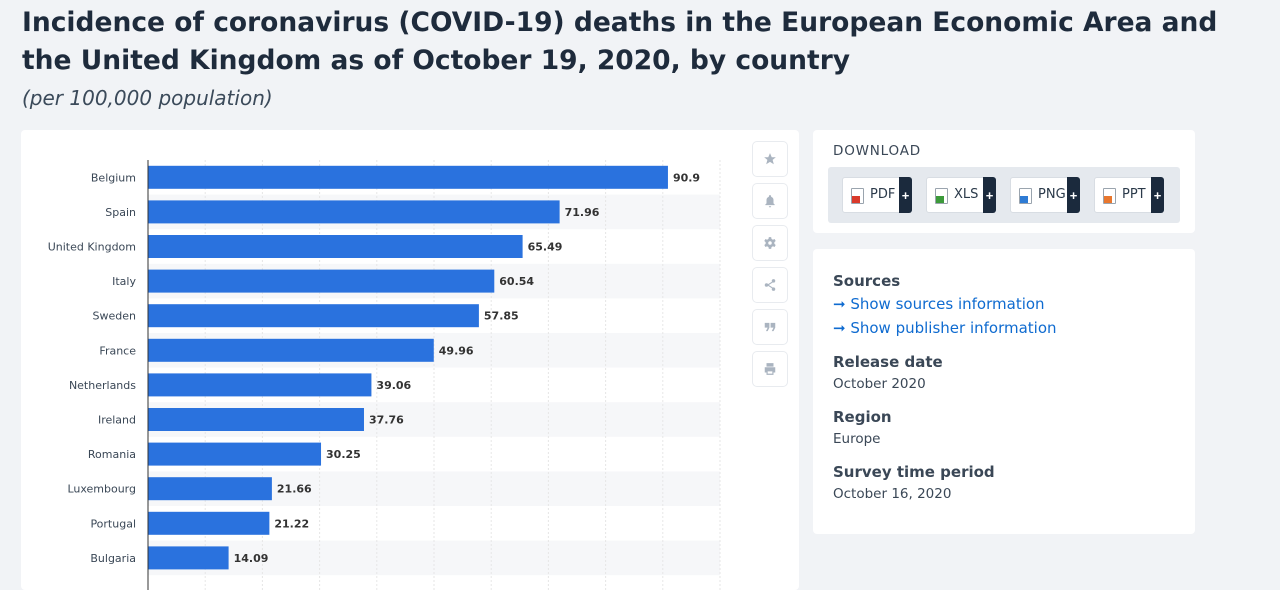 The width and height of the screenshot is (1280, 590). Describe the element at coordinates (1004, 195) in the screenshot. I see `download-tray: PDF + XLS + PNG + PPT +` at that location.